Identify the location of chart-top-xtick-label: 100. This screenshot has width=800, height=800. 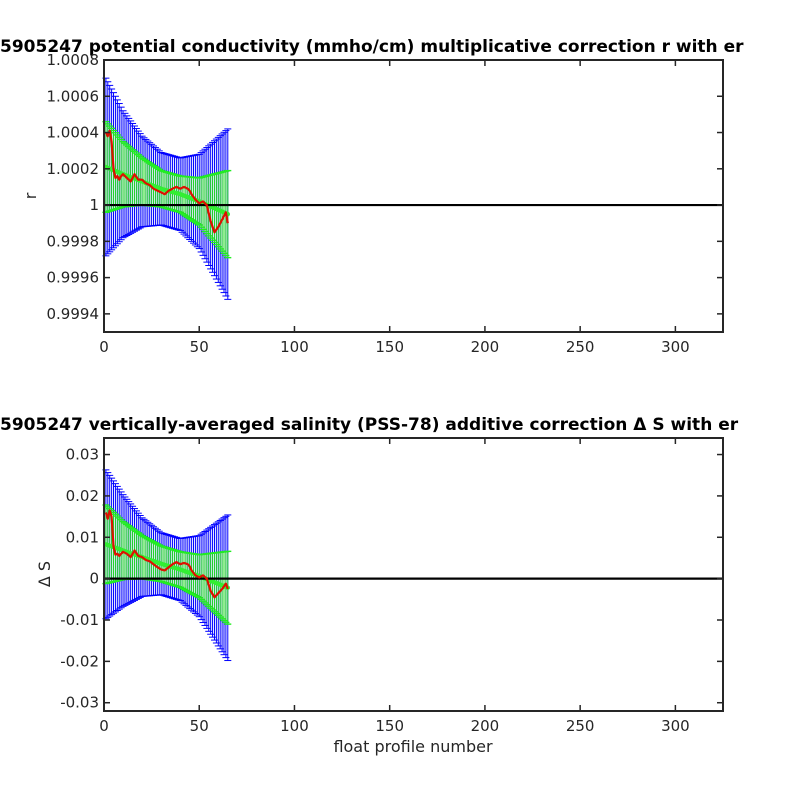
(294, 347).